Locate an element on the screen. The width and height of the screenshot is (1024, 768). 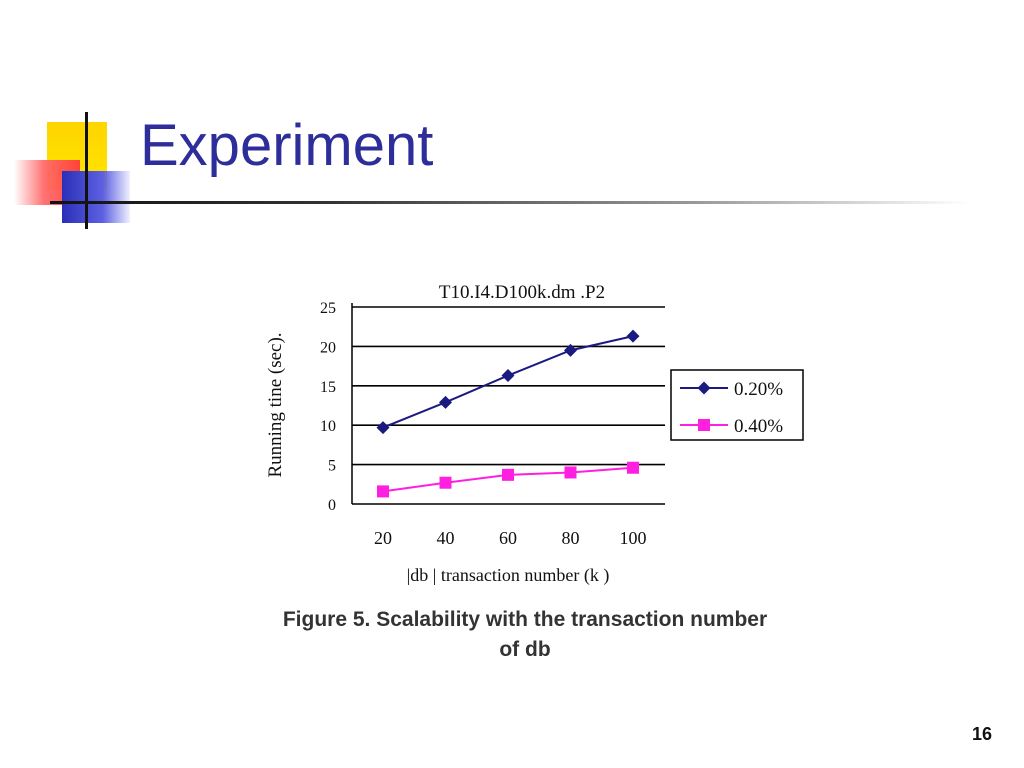
y-tick-label: 20 is located at coordinates (328, 347).